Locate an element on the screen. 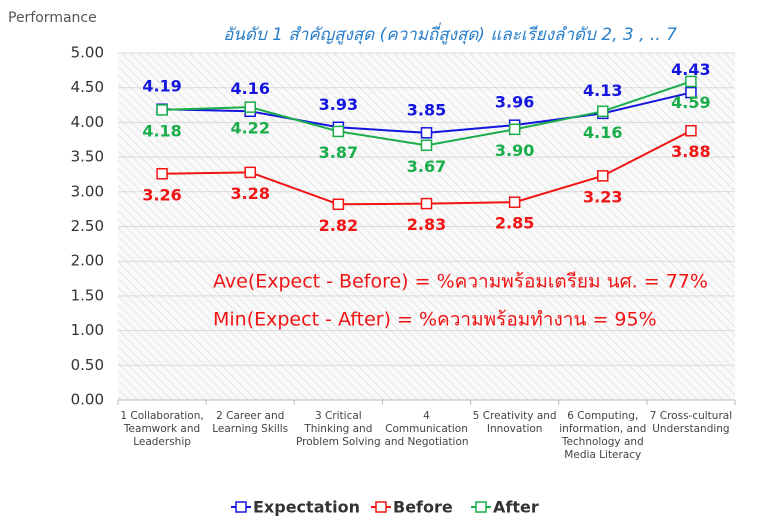  data-label: 3.88 is located at coordinates (690, 151).